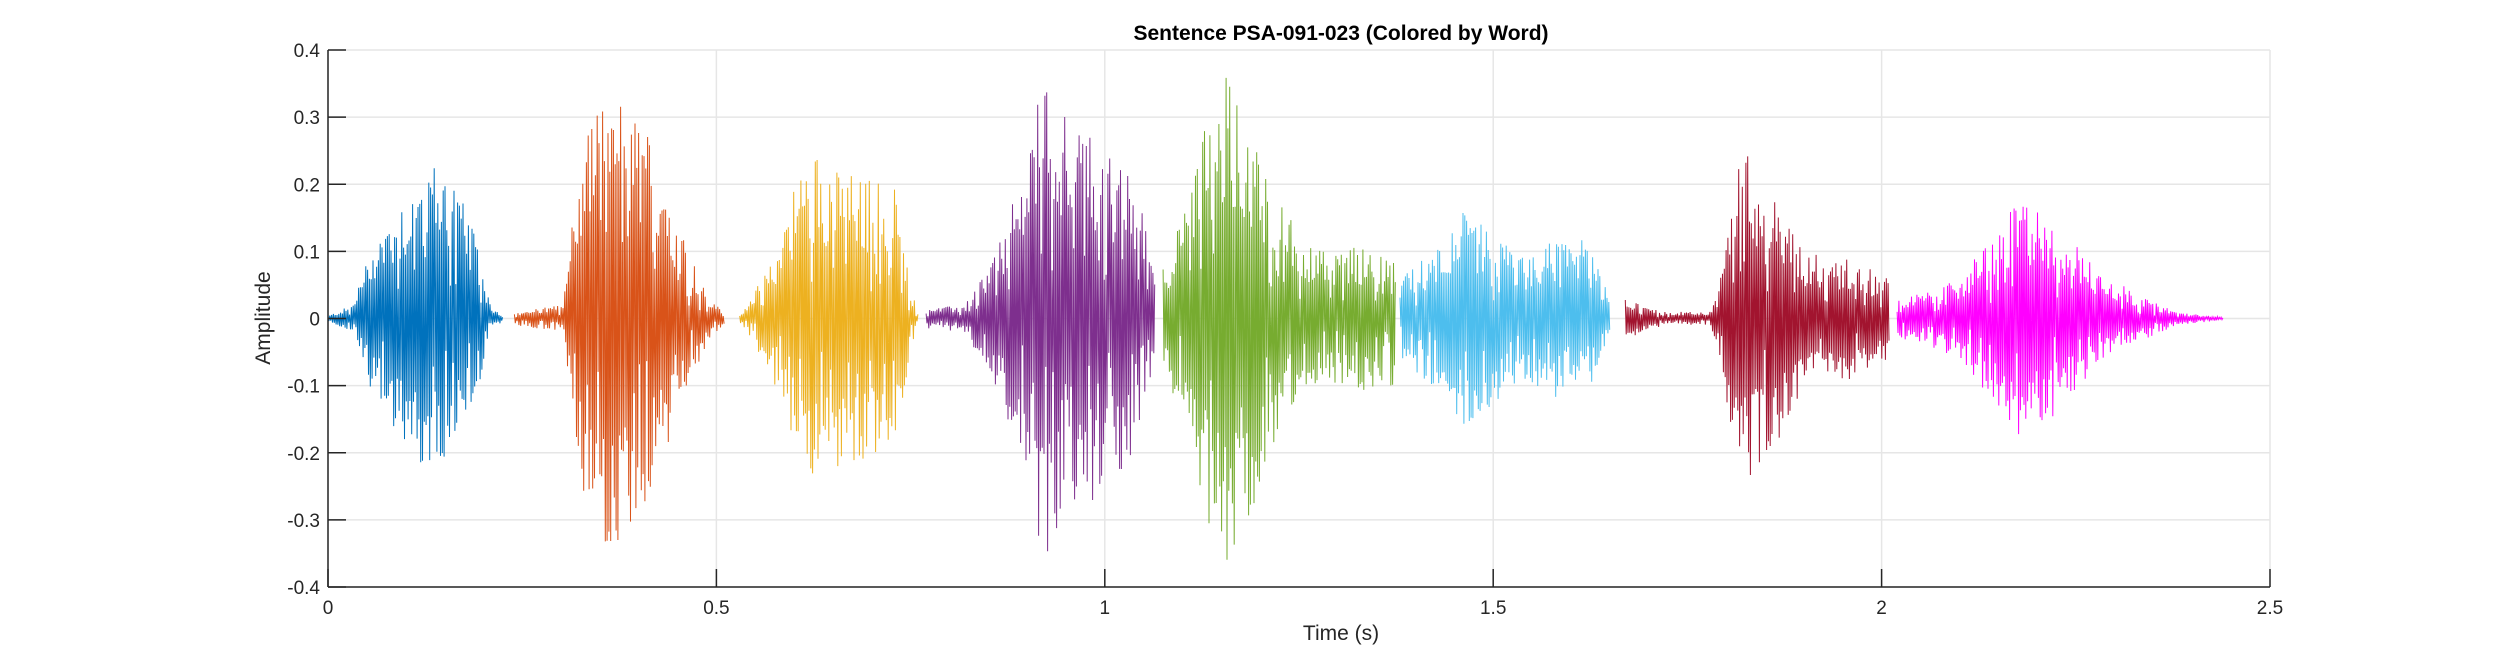 The image size is (2500, 657). What do you see at coordinates (1881, 608) in the screenshot?
I see `x-tick-label-4: 2` at bounding box center [1881, 608].